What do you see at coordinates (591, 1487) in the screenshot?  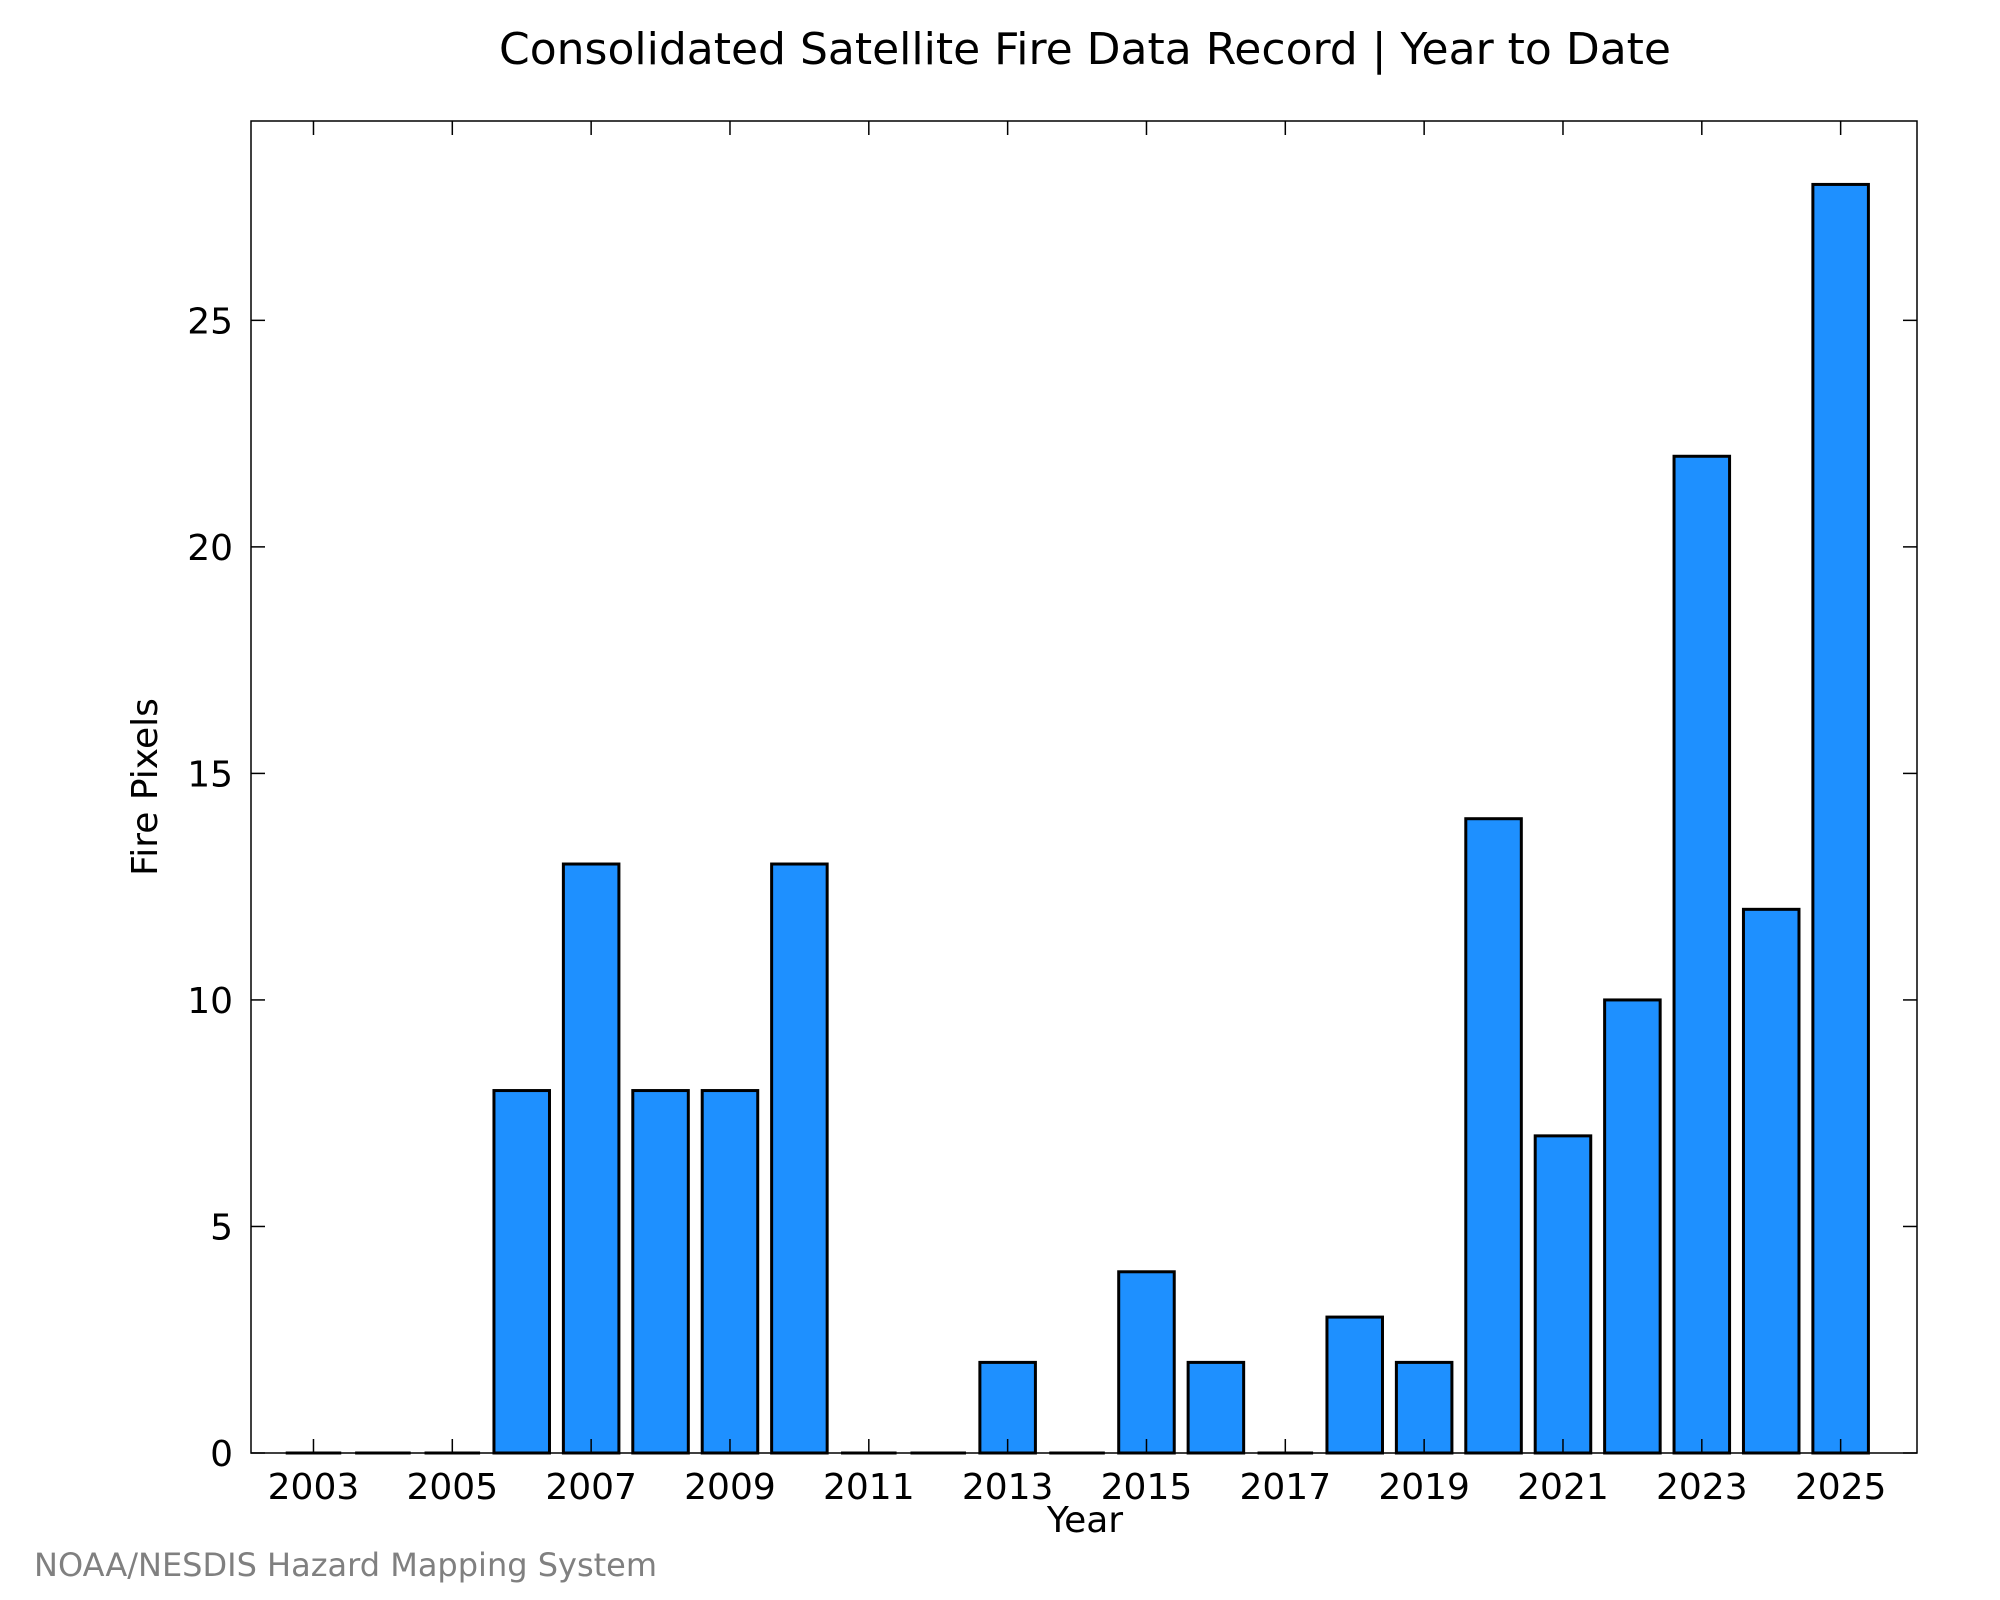 I see `x-tick-label-2007: 2007` at bounding box center [591, 1487].